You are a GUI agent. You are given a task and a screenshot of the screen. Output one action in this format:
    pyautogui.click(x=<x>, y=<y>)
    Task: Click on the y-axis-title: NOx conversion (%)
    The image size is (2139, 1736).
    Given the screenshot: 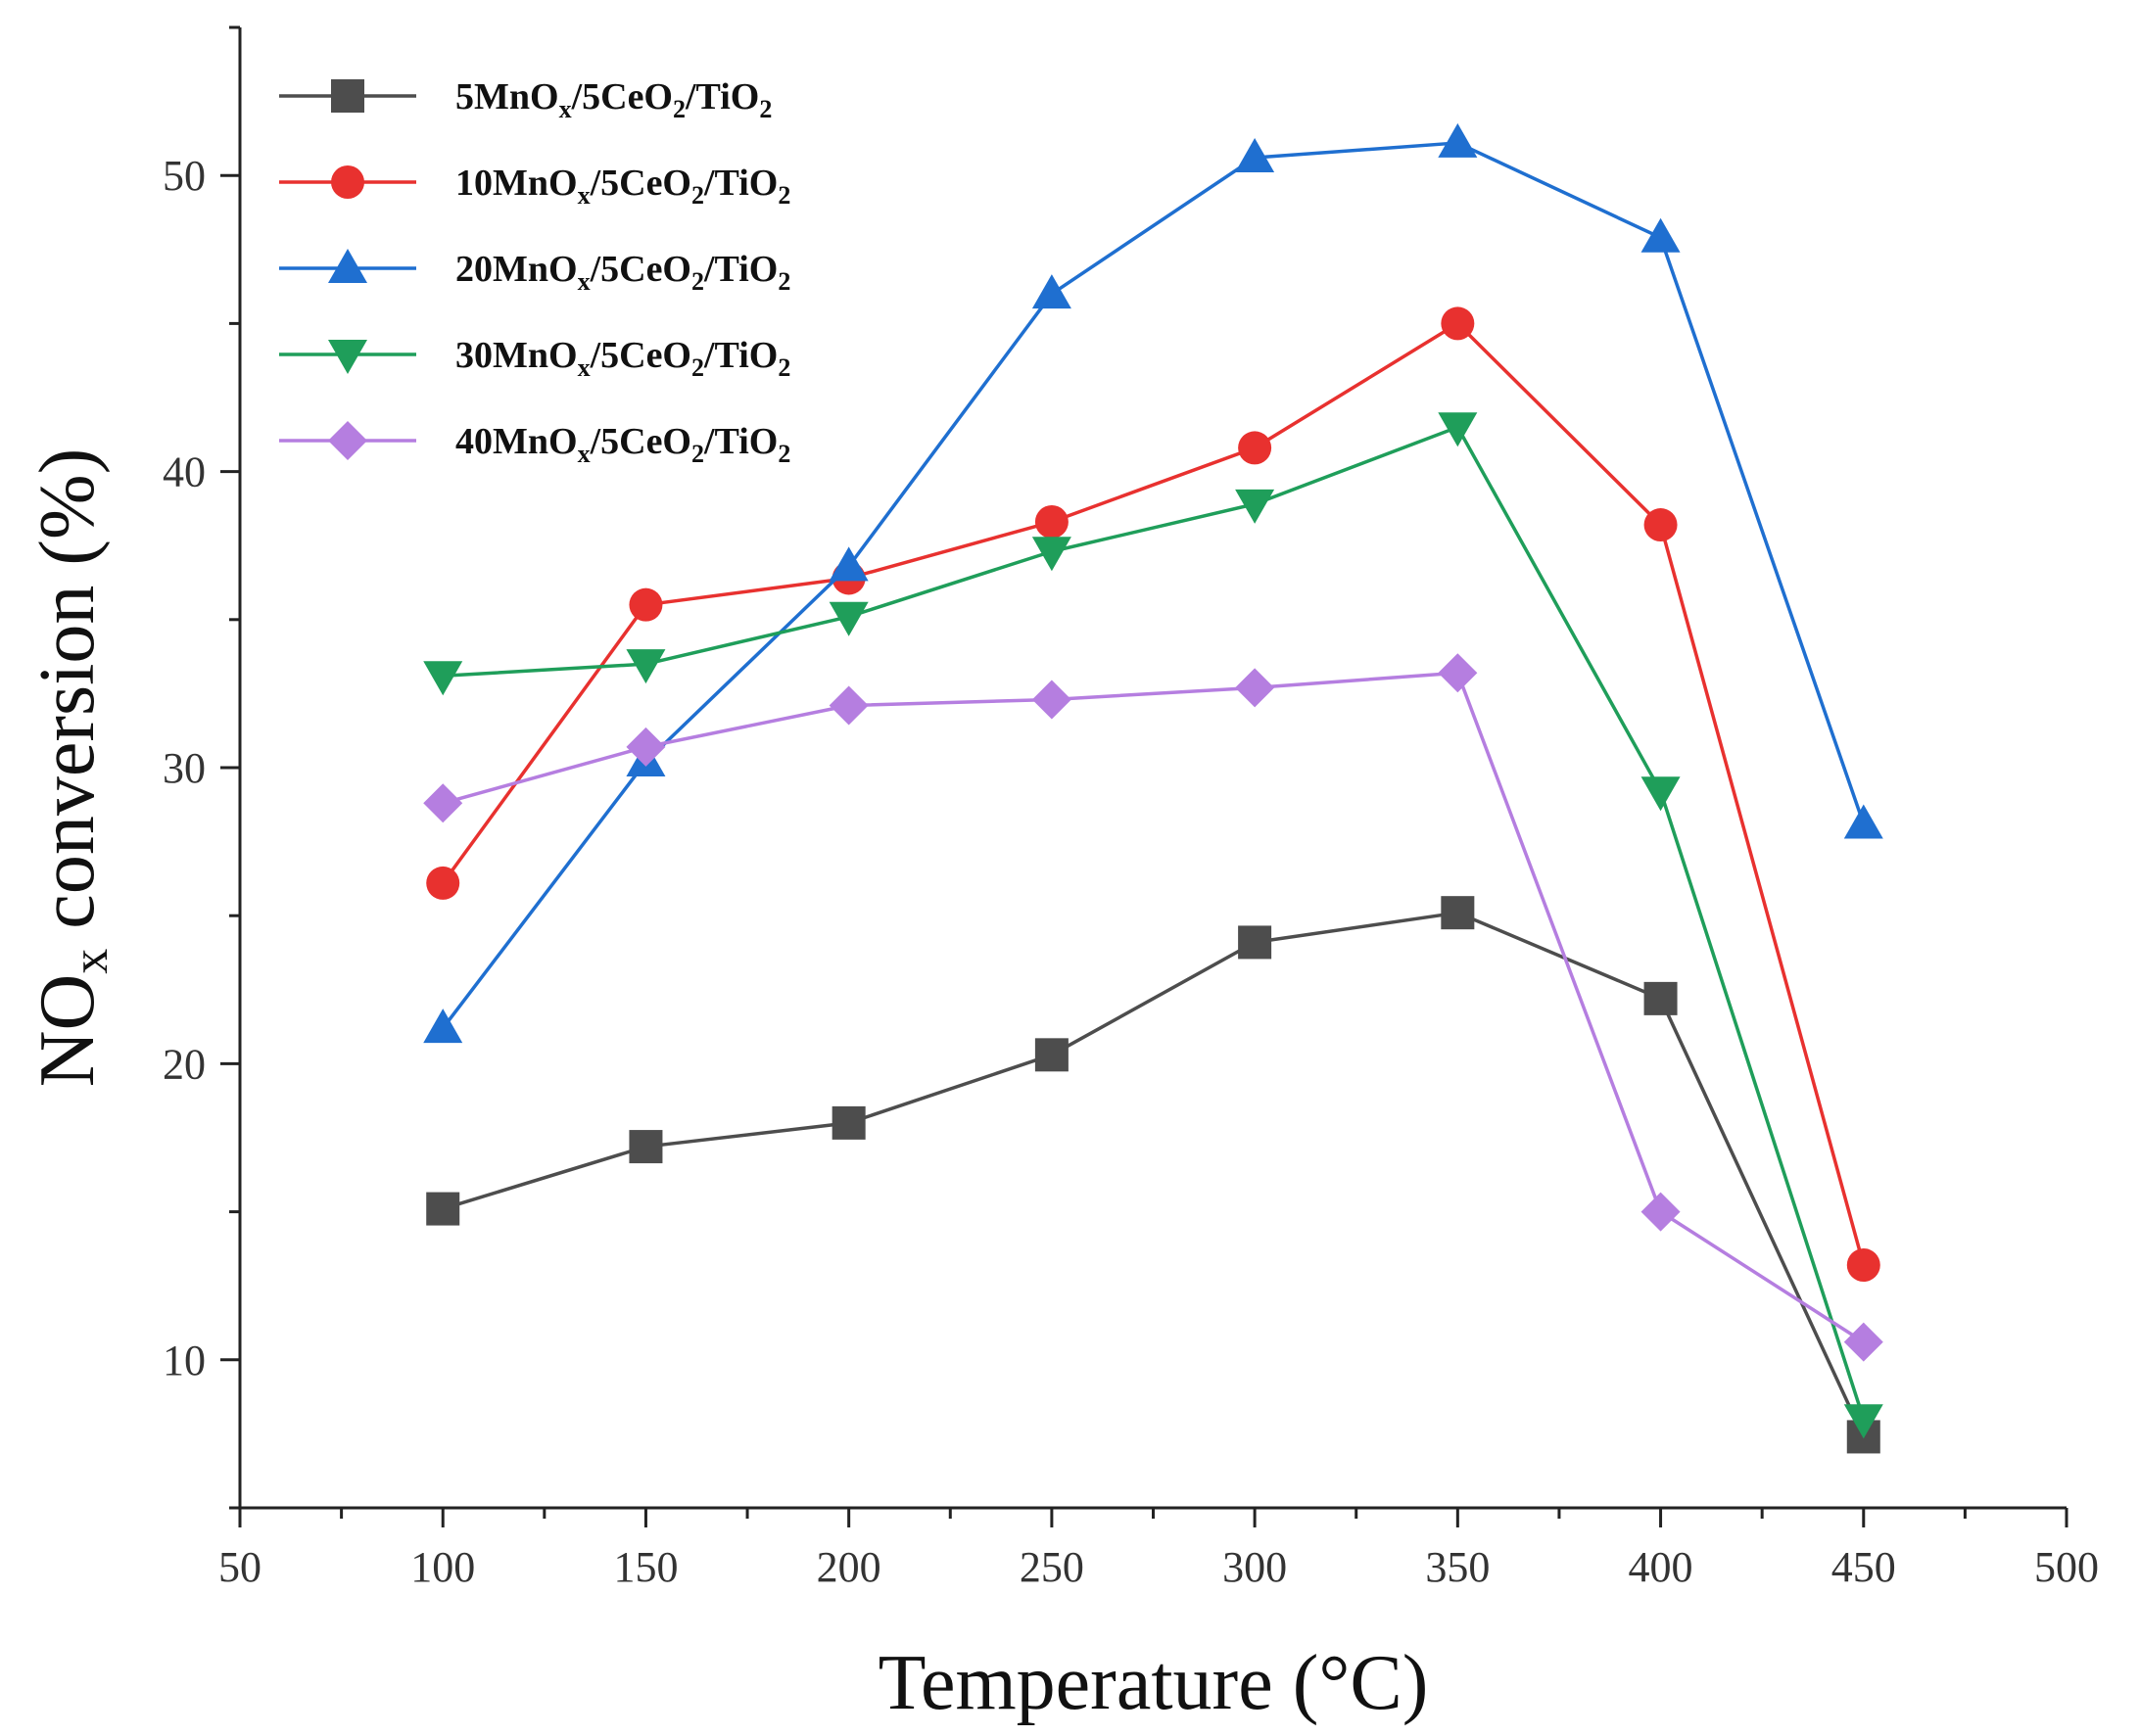 What is the action you would take?
    pyautogui.click(x=71, y=767)
    